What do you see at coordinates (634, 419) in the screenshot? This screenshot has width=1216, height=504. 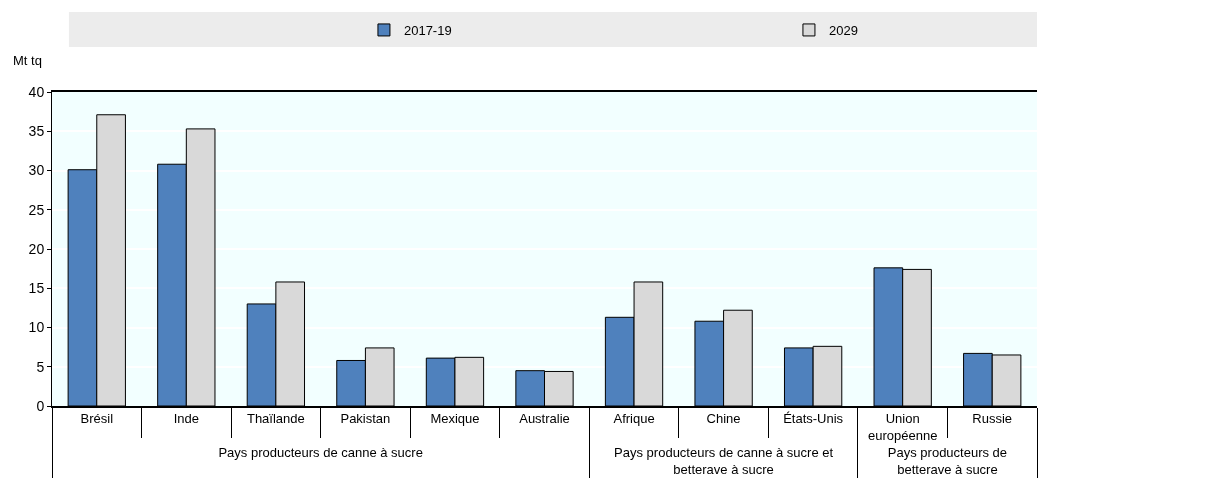 I see `x-tick-label: Afrique` at bounding box center [634, 419].